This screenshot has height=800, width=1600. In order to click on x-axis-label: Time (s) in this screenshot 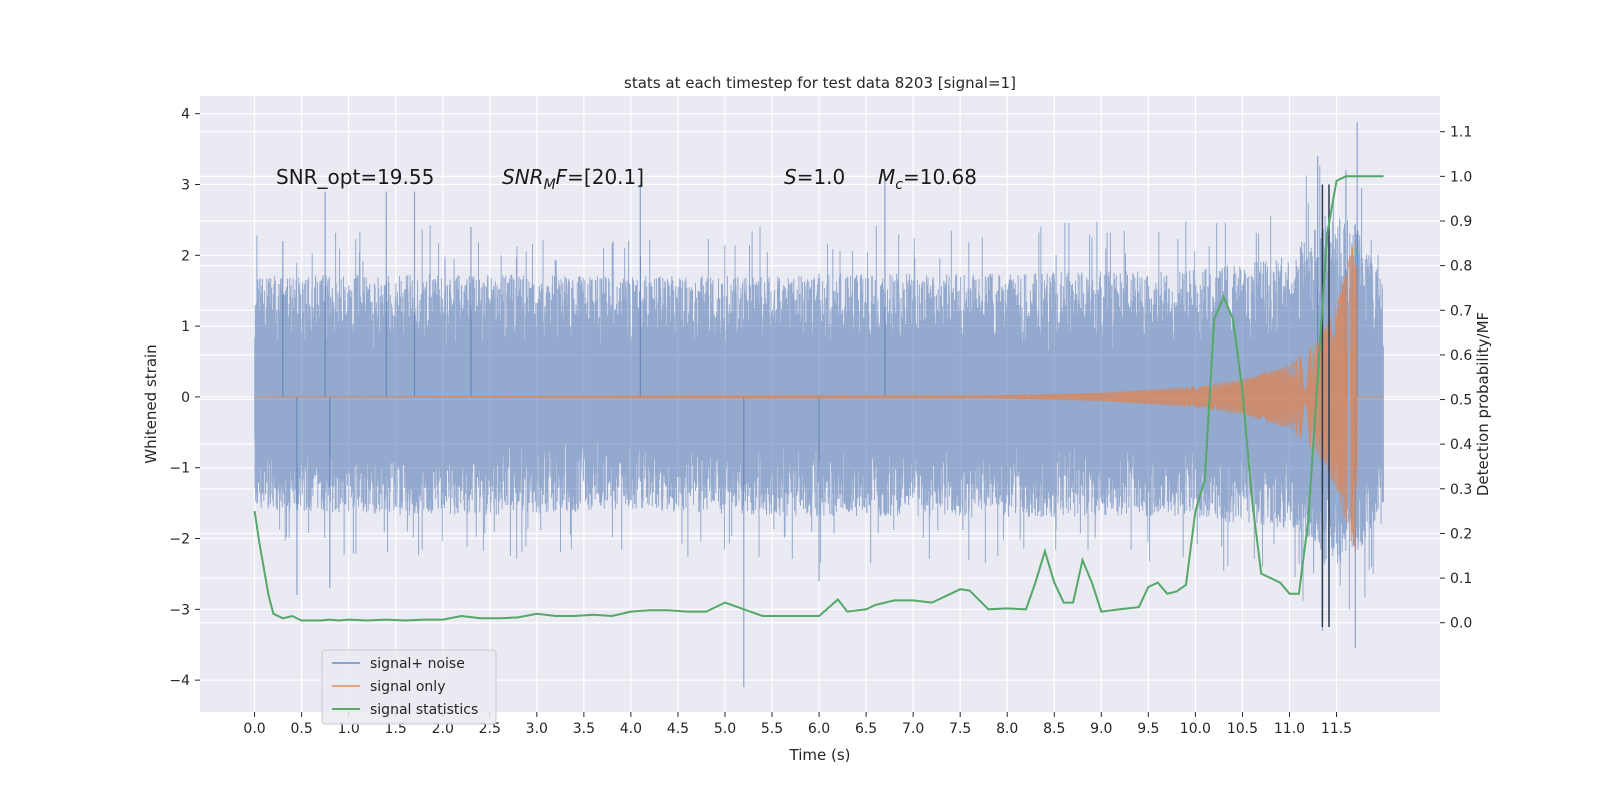, I will do `click(820, 755)`.